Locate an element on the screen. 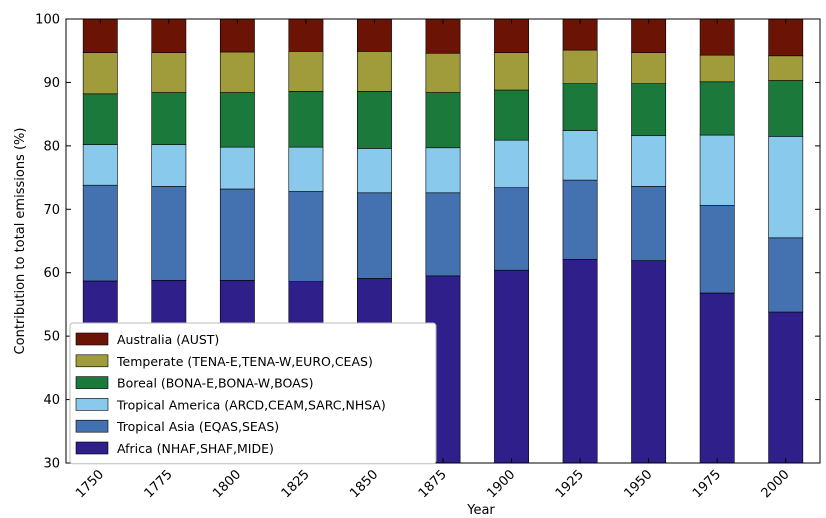 The image size is (826, 518). y-tick-label: 70 is located at coordinates (51, 210).